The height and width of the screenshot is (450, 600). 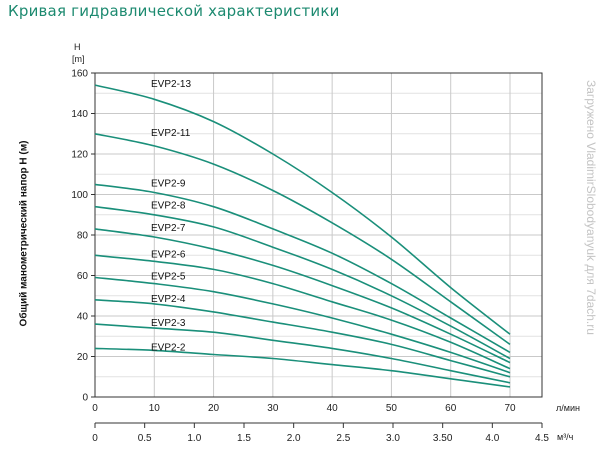 I want to click on x2-tick-label: 3.50, so click(x=443, y=438).